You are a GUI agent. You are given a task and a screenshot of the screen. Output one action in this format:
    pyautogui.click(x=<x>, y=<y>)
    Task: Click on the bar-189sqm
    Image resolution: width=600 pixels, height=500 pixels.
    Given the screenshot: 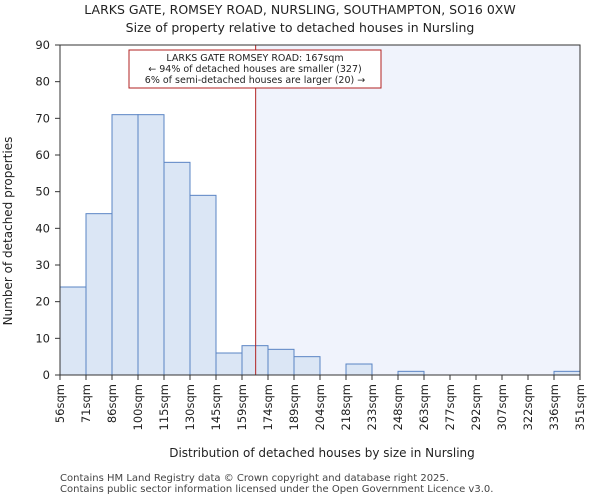 What is the action you would take?
    pyautogui.click(x=307, y=366)
    